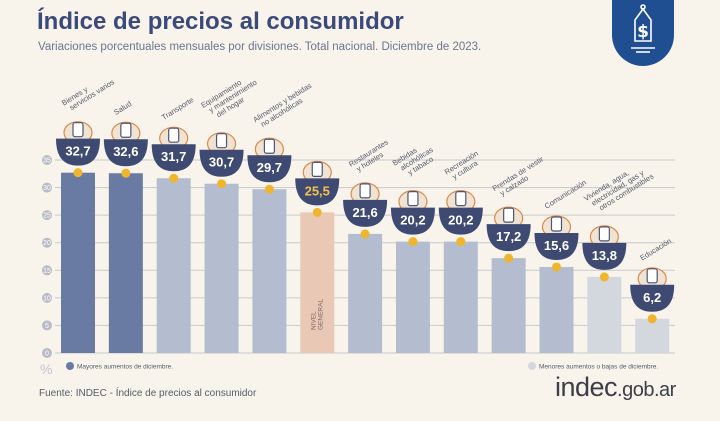 The width and height of the screenshot is (720, 421). Describe the element at coordinates (413, 199) in the screenshot. I see `bottle-glass-icon-detail` at that location.